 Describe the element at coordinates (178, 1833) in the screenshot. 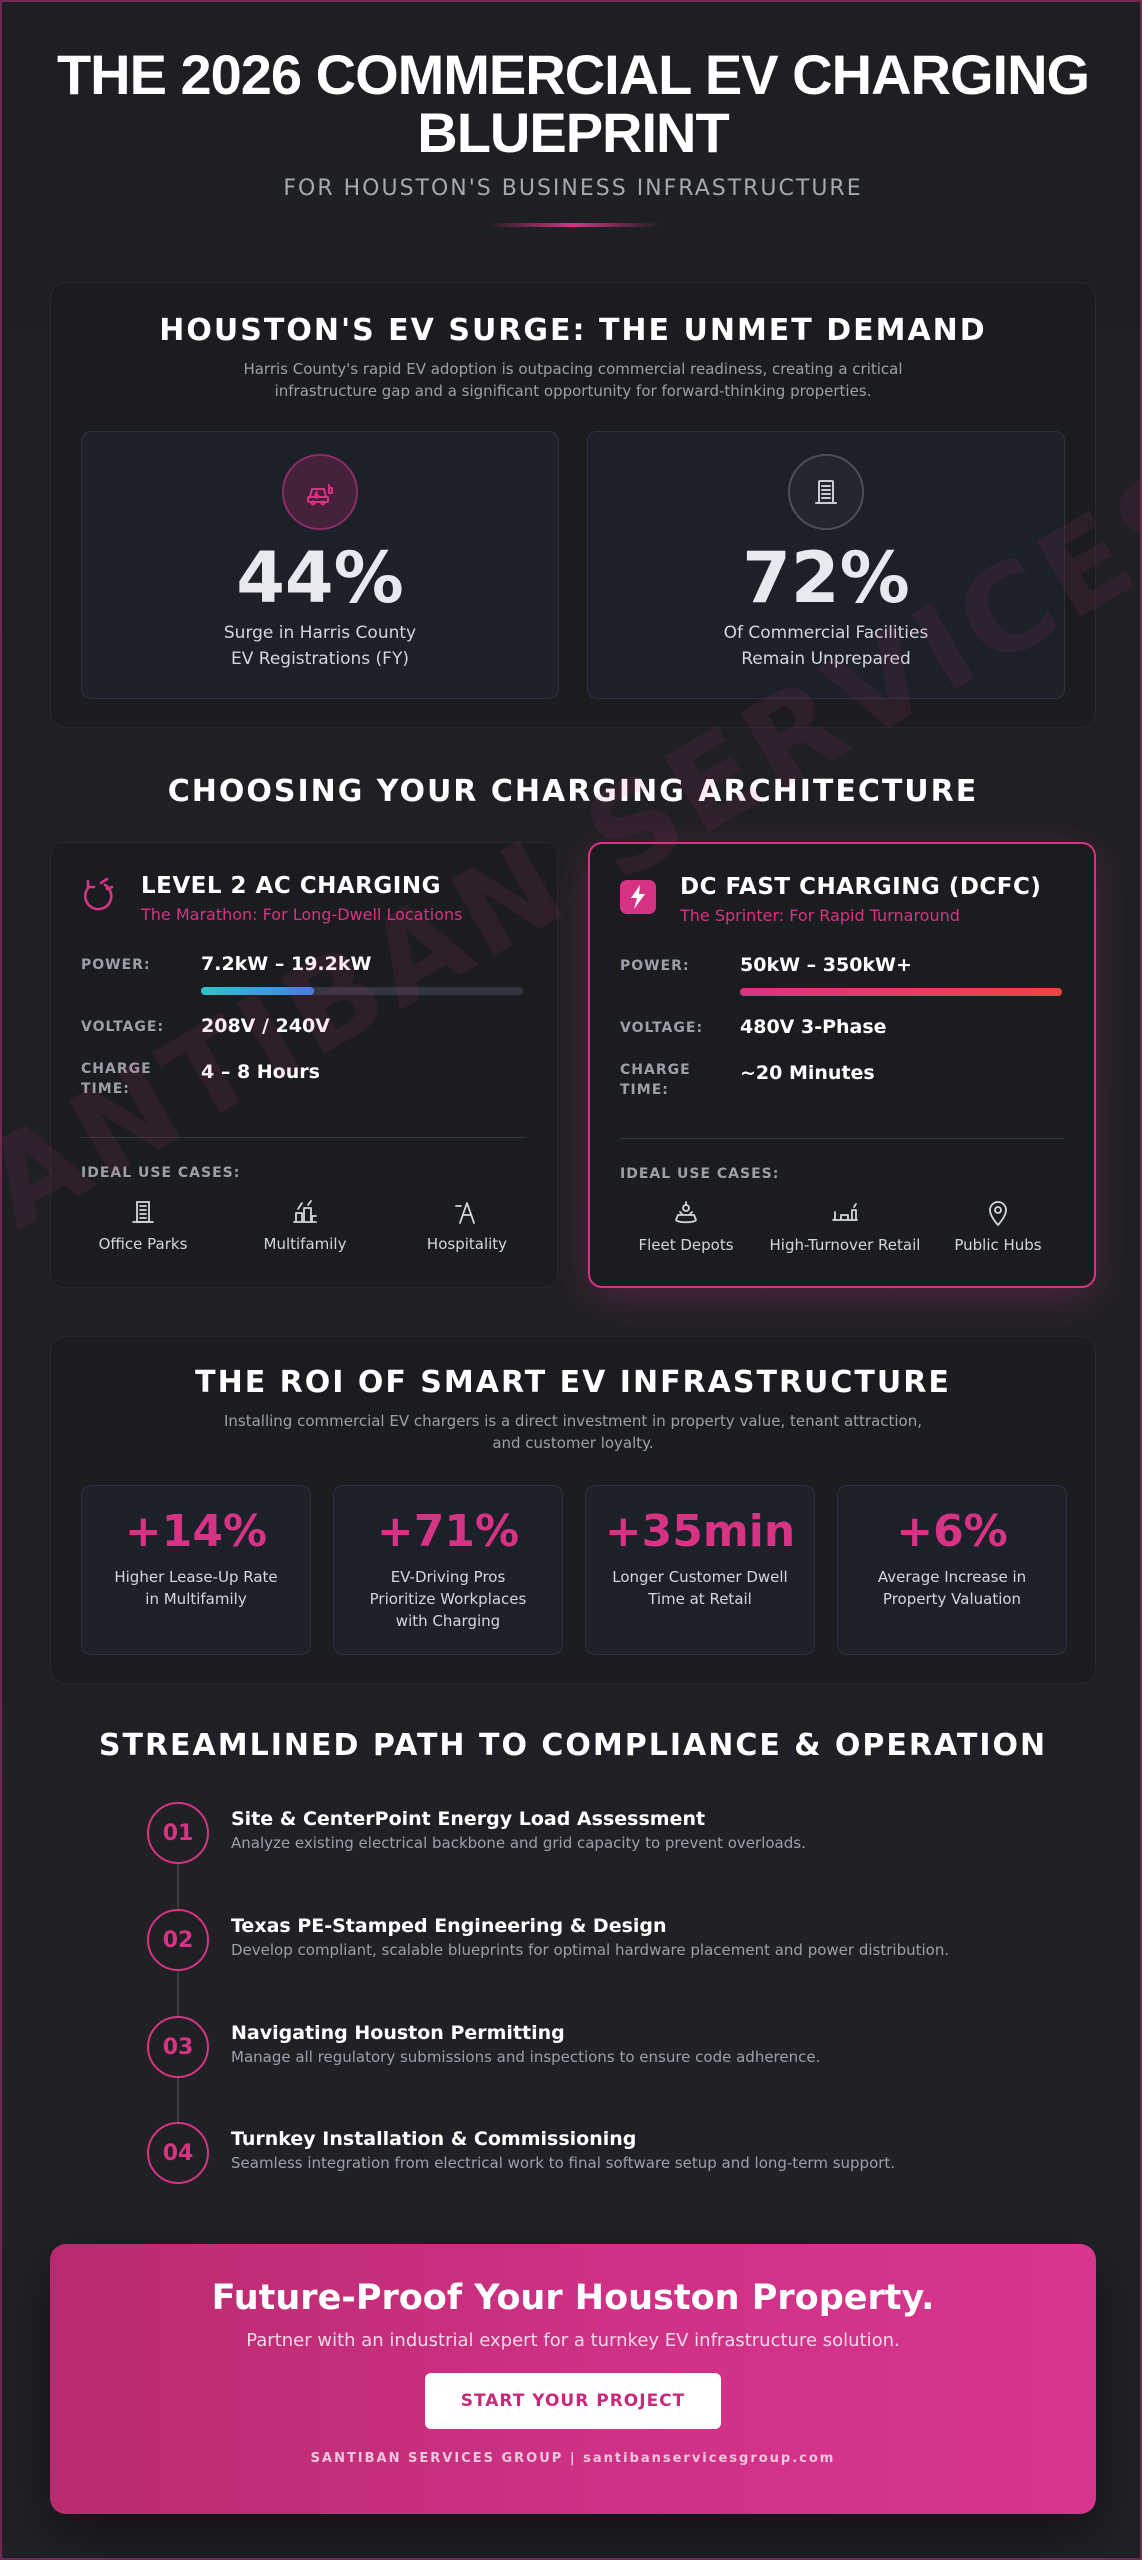

I see `step-number: 01` at that location.